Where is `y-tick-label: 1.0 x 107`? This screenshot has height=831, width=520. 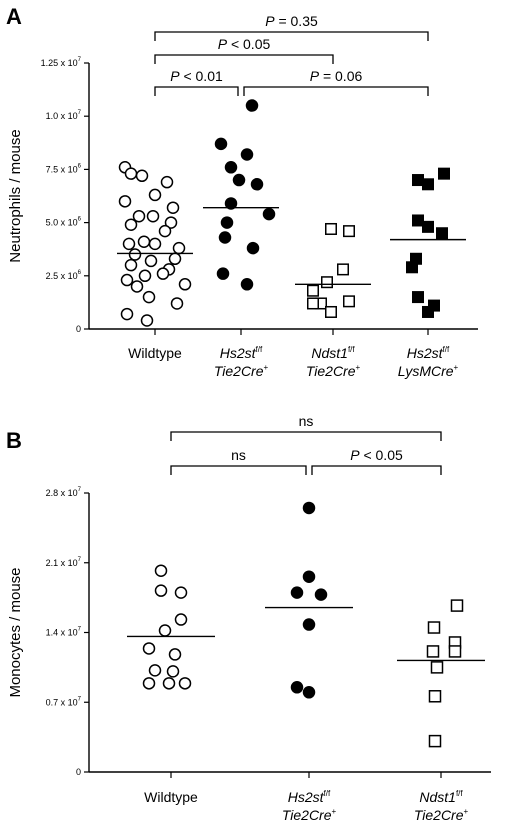
y-tick-label: 1.0 x 107 is located at coordinates (64, 115).